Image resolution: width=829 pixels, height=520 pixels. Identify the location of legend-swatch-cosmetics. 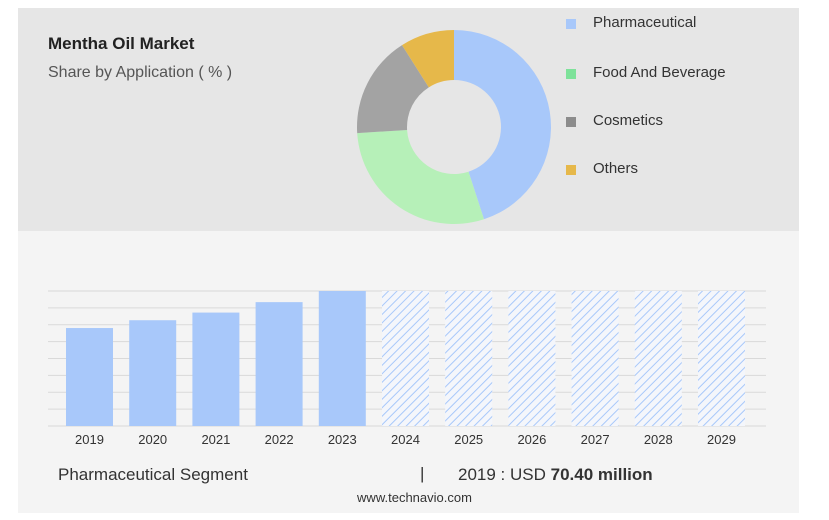
(571, 122).